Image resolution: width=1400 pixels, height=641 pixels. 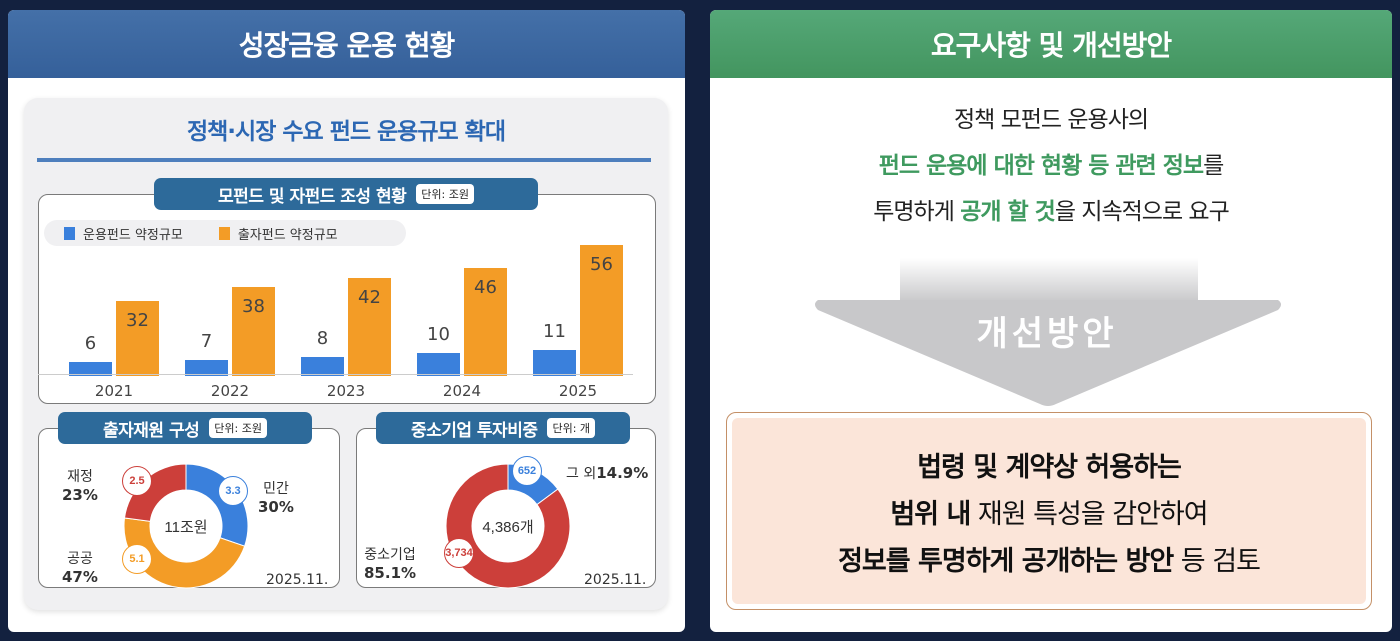 What do you see at coordinates (90, 343) in the screenshot?
I see `bar-value-label: 6` at bounding box center [90, 343].